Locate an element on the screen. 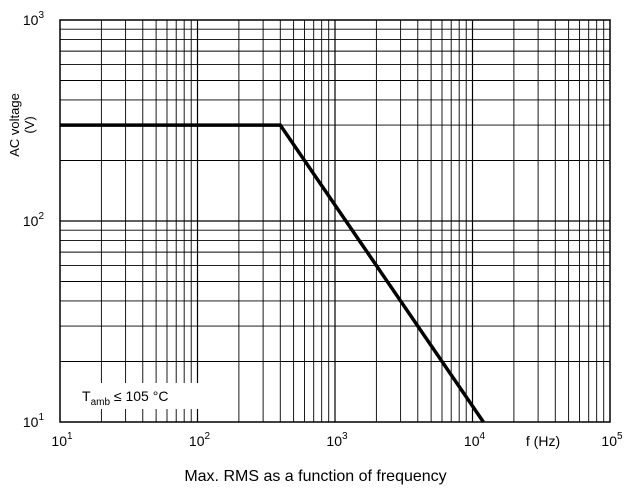 This screenshot has height=496, width=631. y-tick-label: 10³ is located at coordinates (34, 19).